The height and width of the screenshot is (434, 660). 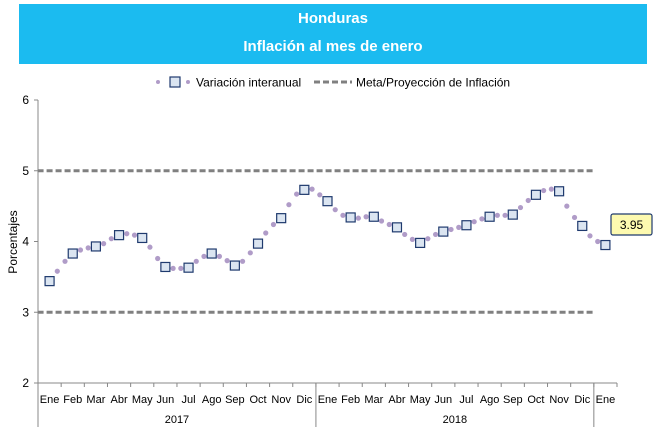 What do you see at coordinates (433, 83) in the screenshot?
I see `legend-label-meta: Meta/Proyección de Inflación` at bounding box center [433, 83].